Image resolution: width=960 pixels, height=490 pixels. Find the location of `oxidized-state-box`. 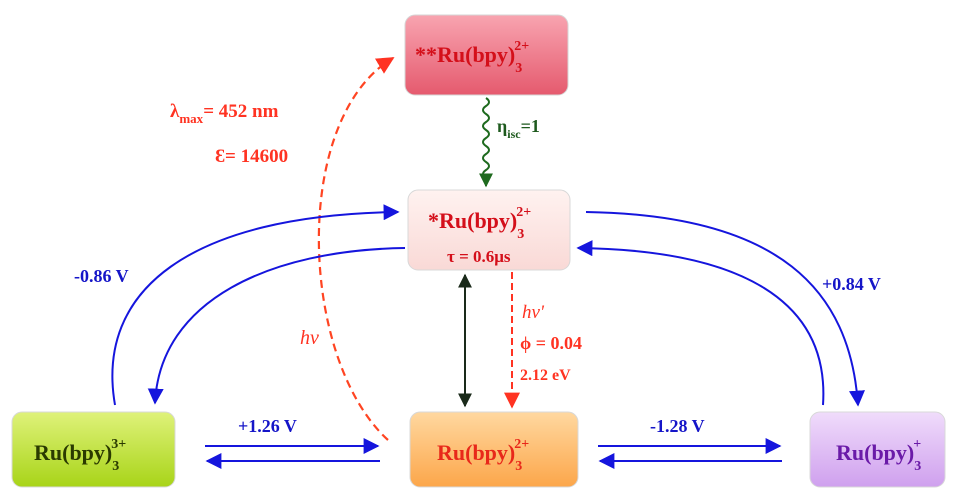

oxidized-state-box is located at coordinates (93, 449).